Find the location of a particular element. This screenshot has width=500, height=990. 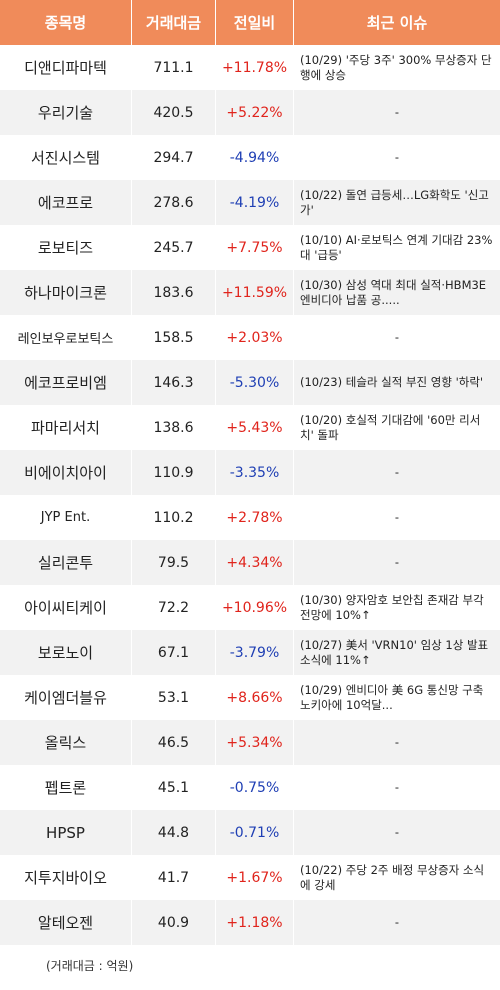

recent-issue: (10/20) 호실적 기대감에 '60만 리서치' 돌파 is located at coordinates (397, 427).